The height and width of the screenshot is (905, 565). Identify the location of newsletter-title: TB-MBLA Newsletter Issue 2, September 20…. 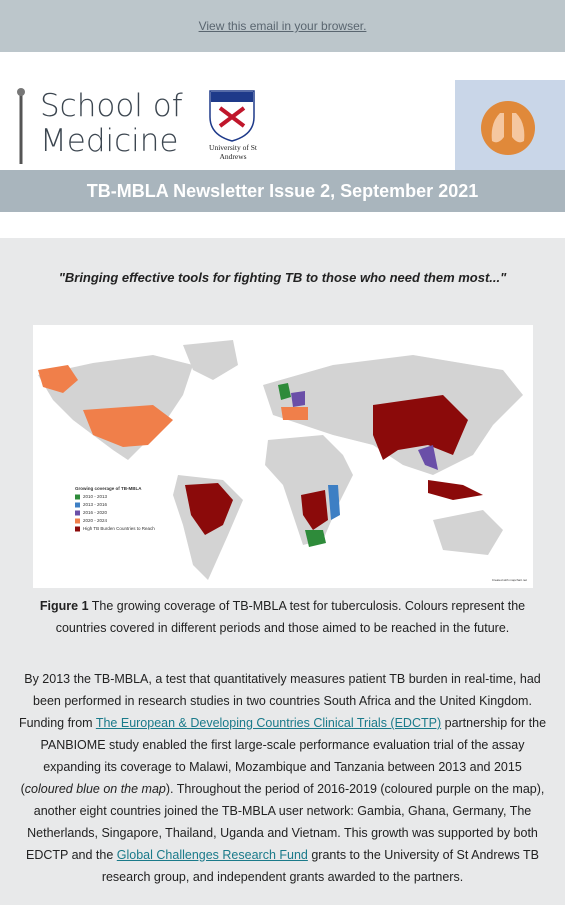
(282, 191).